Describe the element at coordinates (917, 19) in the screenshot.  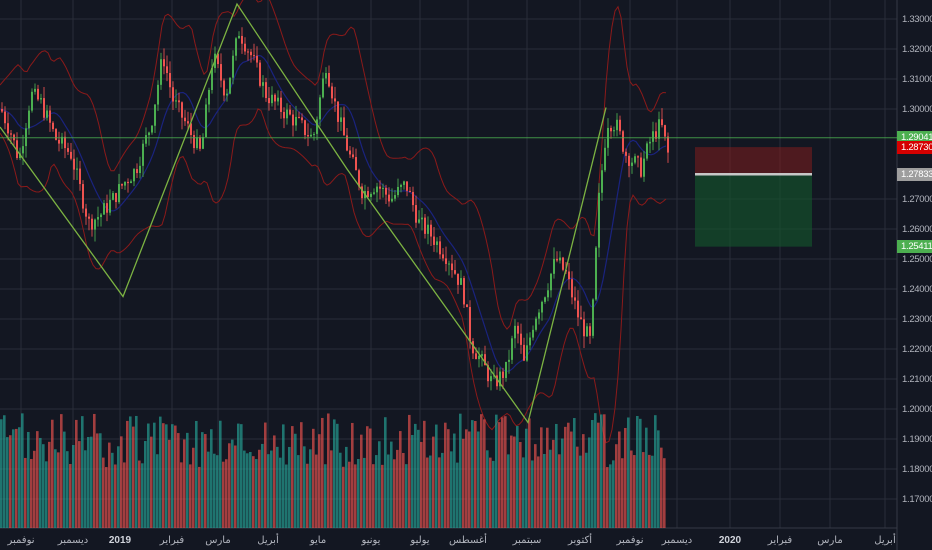
I see `price-tick-label: 1.33000` at that location.